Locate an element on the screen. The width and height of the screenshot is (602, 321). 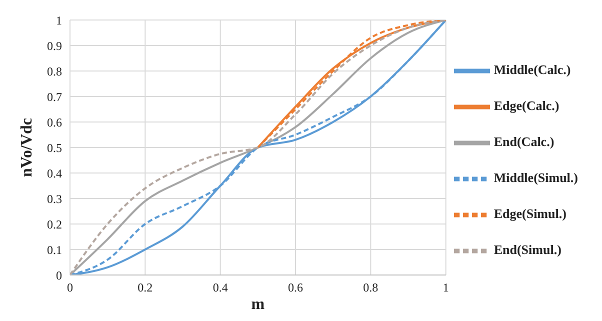
x-tick-label: 0.2 is located at coordinates (145, 287).